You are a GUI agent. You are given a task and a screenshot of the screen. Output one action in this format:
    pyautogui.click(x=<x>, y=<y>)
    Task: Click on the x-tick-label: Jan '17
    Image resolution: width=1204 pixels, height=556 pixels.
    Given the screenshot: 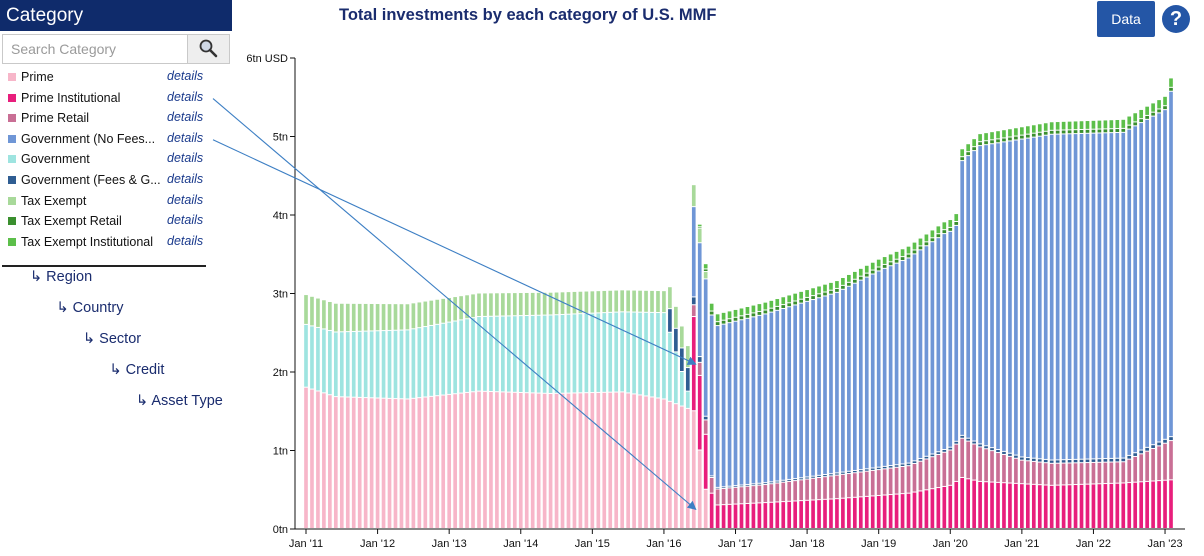 What is the action you would take?
    pyautogui.click(x=735, y=544)
    